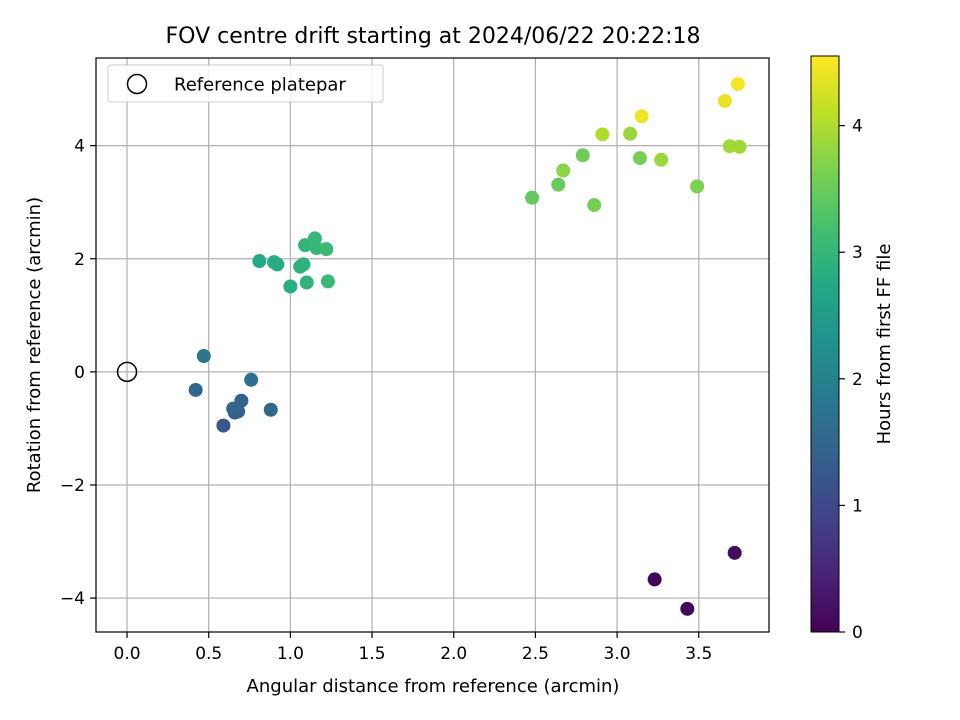 The width and height of the screenshot is (960, 720). Describe the element at coordinates (851, 380) in the screenshot. I see `colorbar-ticks: 0 1 2 3 4` at that location.